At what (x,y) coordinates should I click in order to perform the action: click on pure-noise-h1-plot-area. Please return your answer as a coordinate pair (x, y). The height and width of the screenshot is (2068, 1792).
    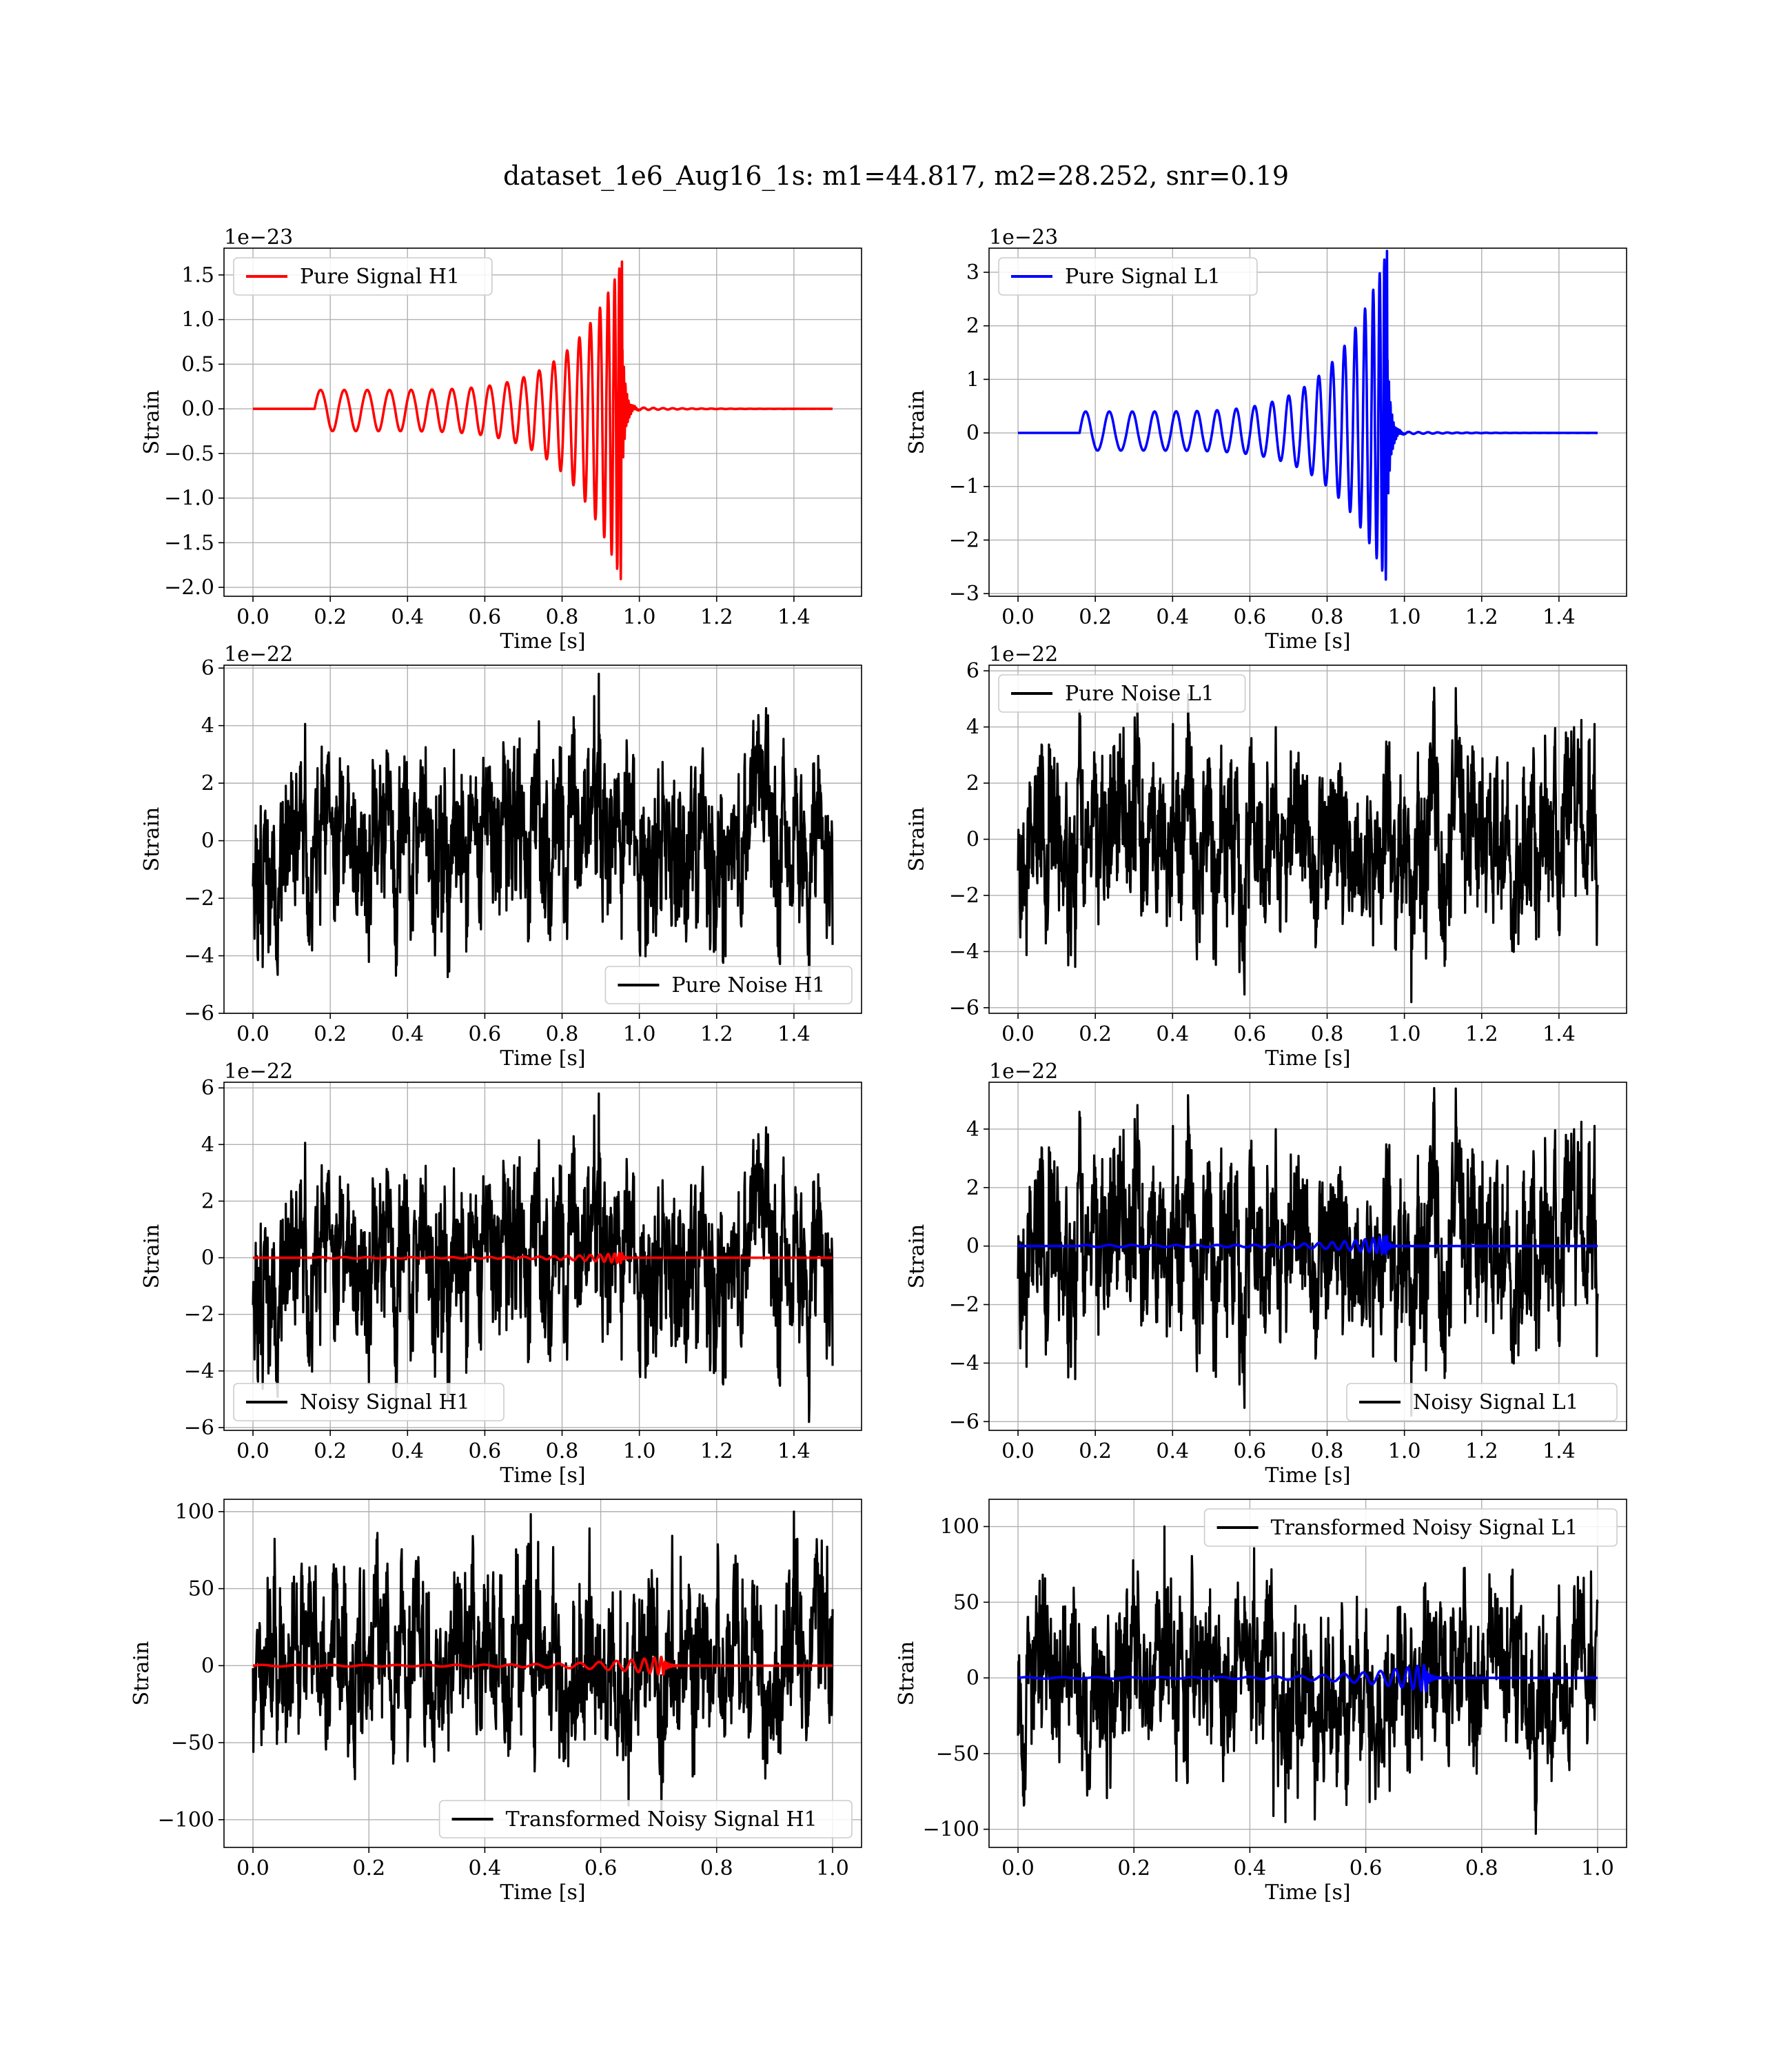
    Looking at the image, I should click on (543, 836).